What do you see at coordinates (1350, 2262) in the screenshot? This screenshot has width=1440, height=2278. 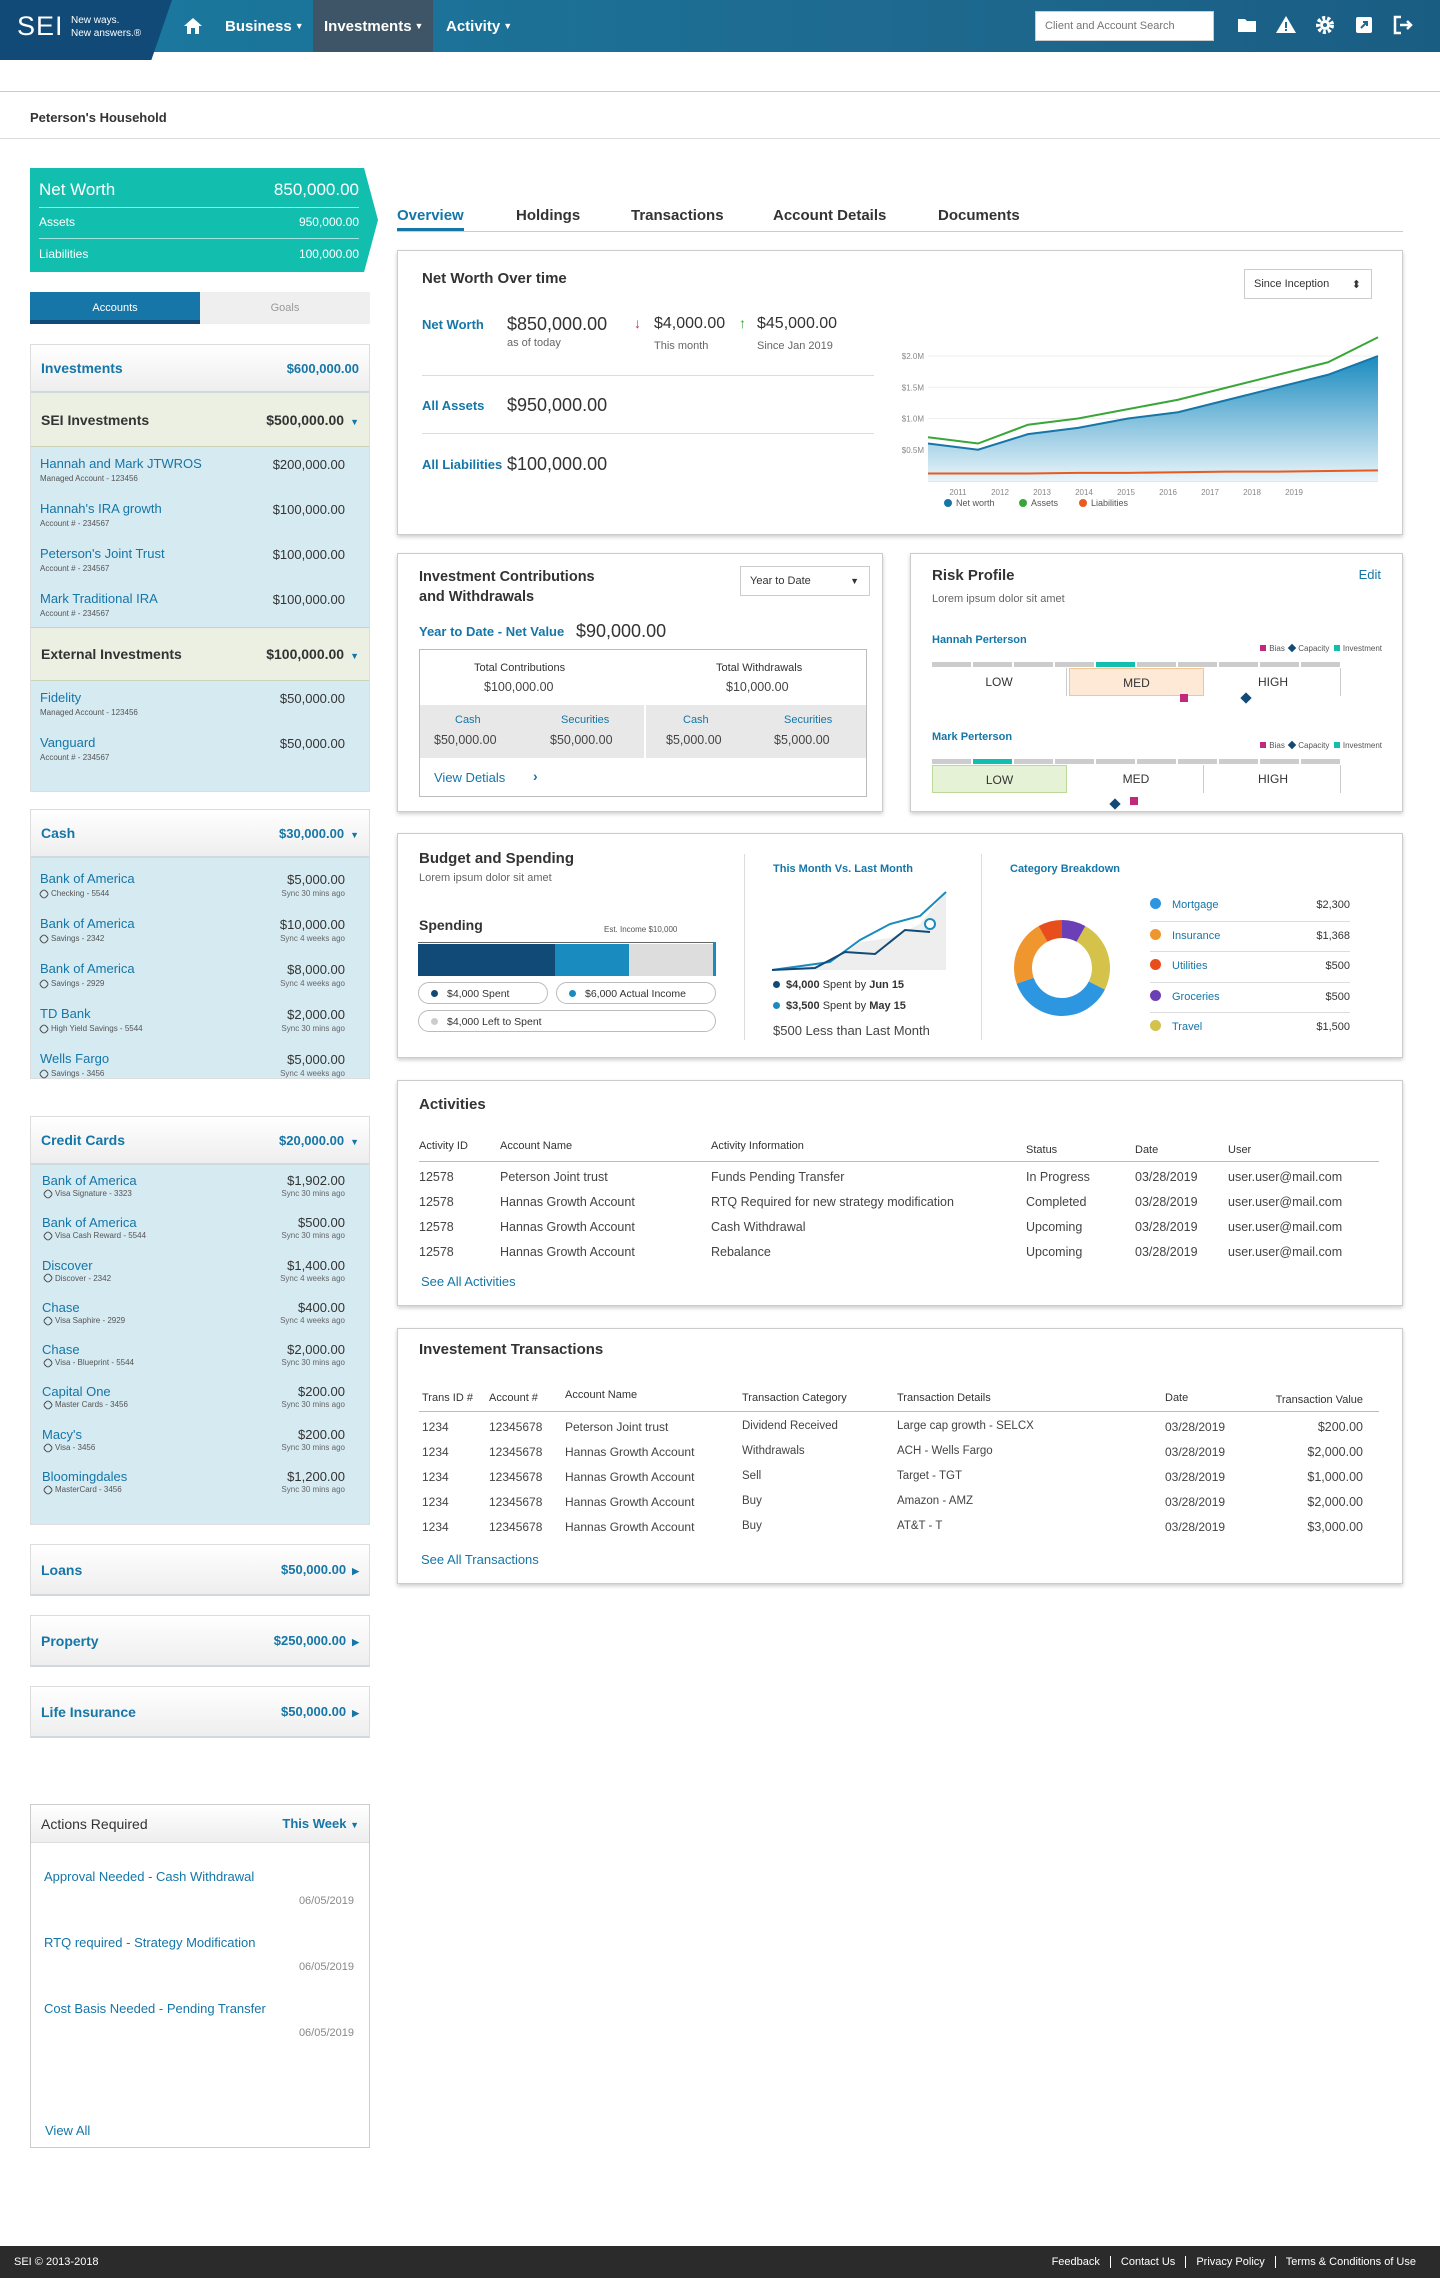 I see `terms-link: Terms & Conditions of Use` at bounding box center [1350, 2262].